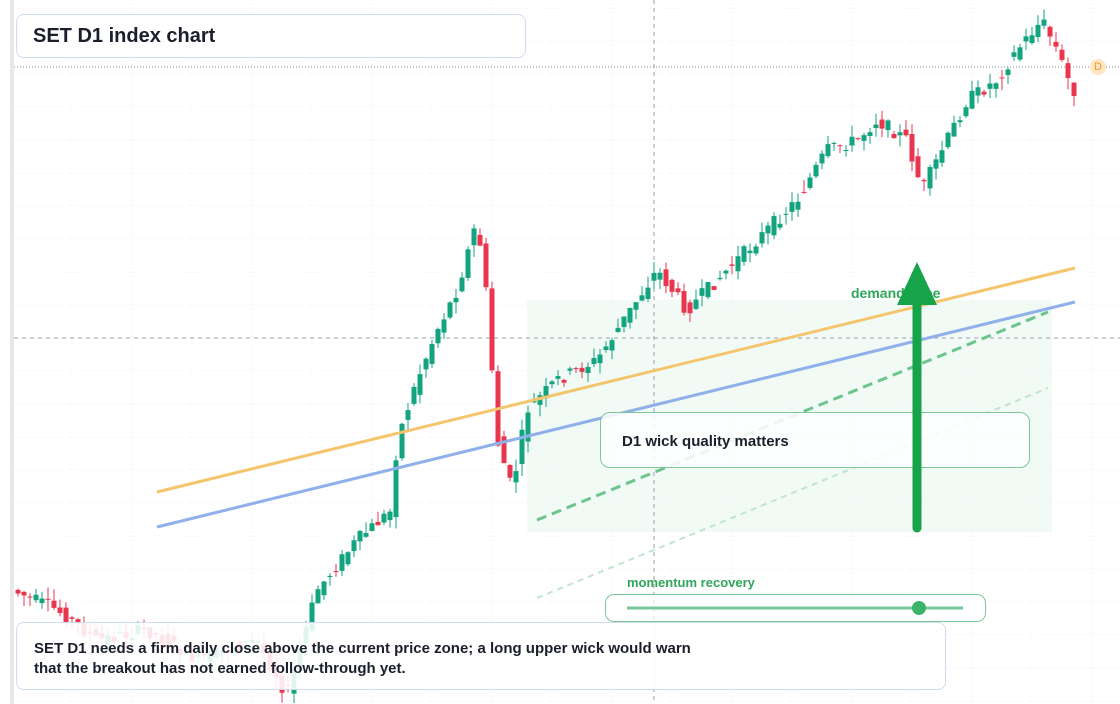 The image size is (1120, 704). Describe the element at coordinates (815, 440) in the screenshot. I see `callout: D1 wick quality matters` at that location.